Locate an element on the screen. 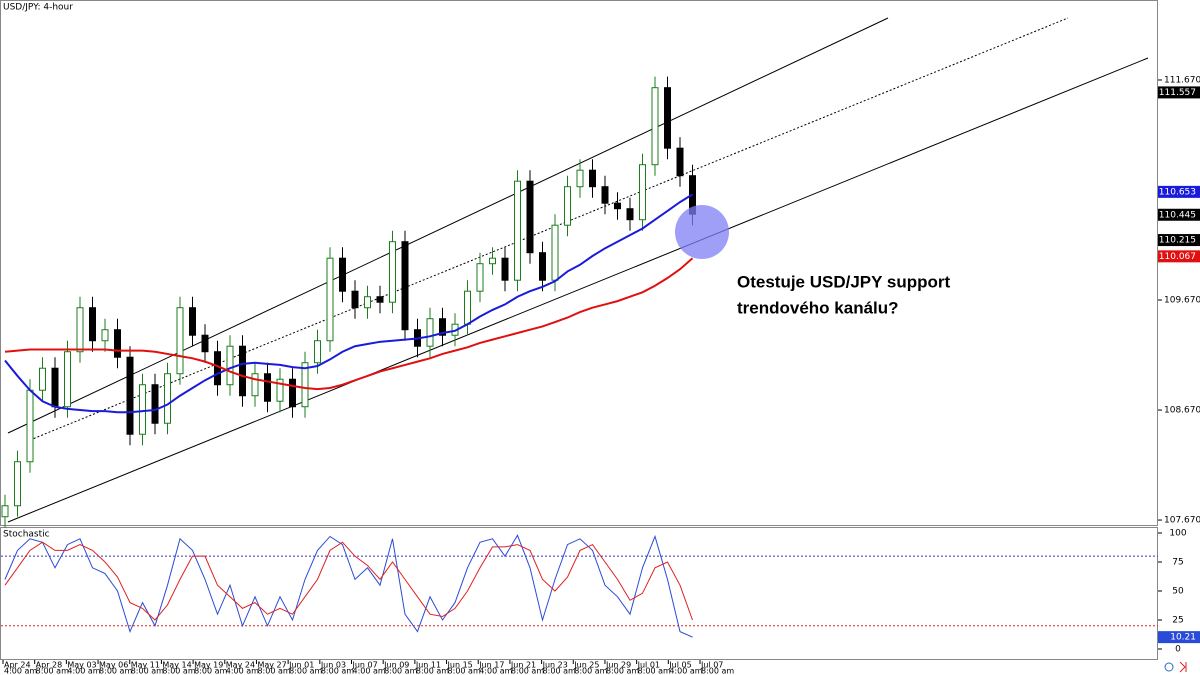 The height and width of the screenshot is (675, 1200). x-tick-label: Jun 03 is located at coordinates (333, 665).